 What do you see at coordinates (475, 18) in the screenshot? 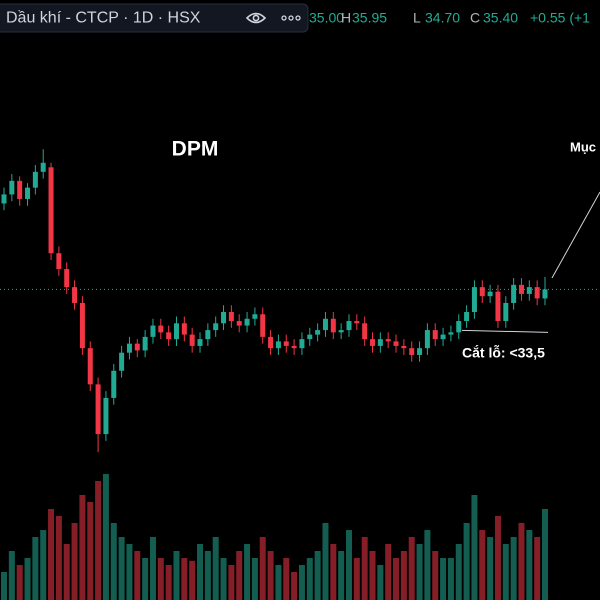
I see `quote-label: C` at bounding box center [475, 18].